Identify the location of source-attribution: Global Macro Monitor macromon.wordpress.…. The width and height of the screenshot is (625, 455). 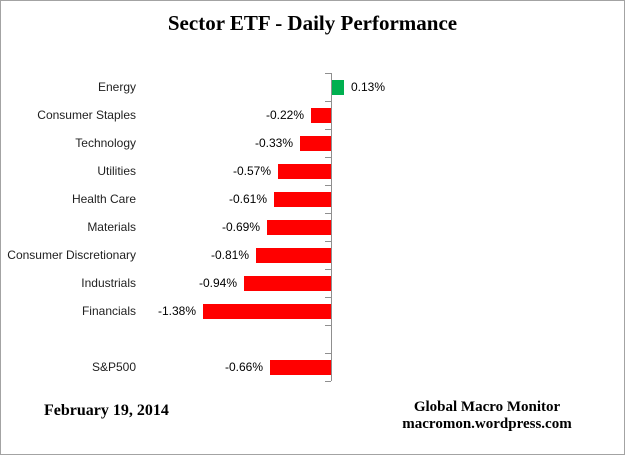
(487, 416).